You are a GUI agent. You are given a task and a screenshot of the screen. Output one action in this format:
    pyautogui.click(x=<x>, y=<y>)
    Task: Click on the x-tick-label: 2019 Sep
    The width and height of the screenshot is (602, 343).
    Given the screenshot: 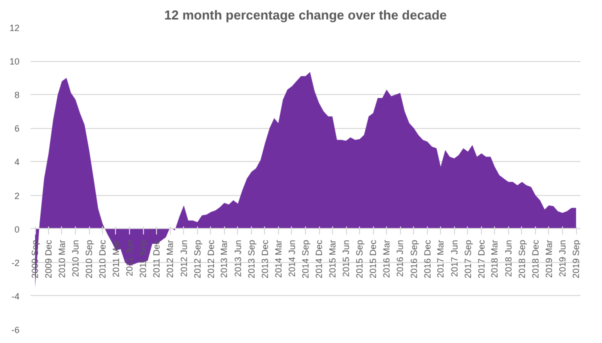 What is the action you would take?
    pyautogui.click(x=576, y=259)
    